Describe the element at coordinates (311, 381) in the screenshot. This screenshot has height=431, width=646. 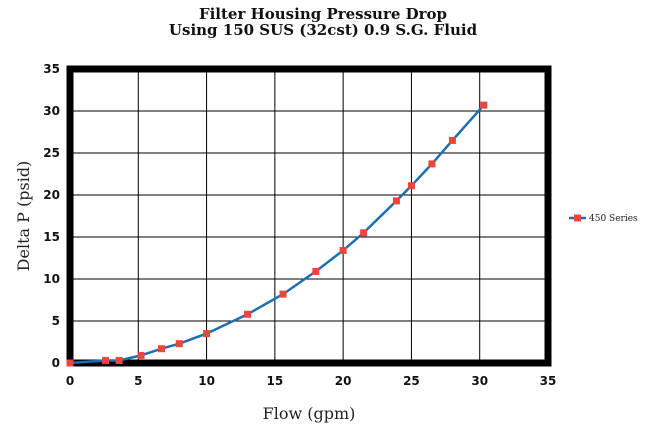
I see `x-tick-labels: 0 5 10 15 20 25 30 35` at that location.